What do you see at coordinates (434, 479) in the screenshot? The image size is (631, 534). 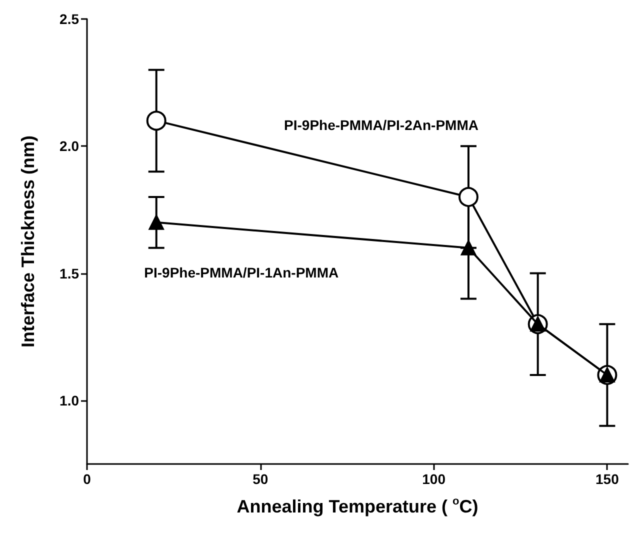 I see `x-tick-label: 100` at bounding box center [434, 479].